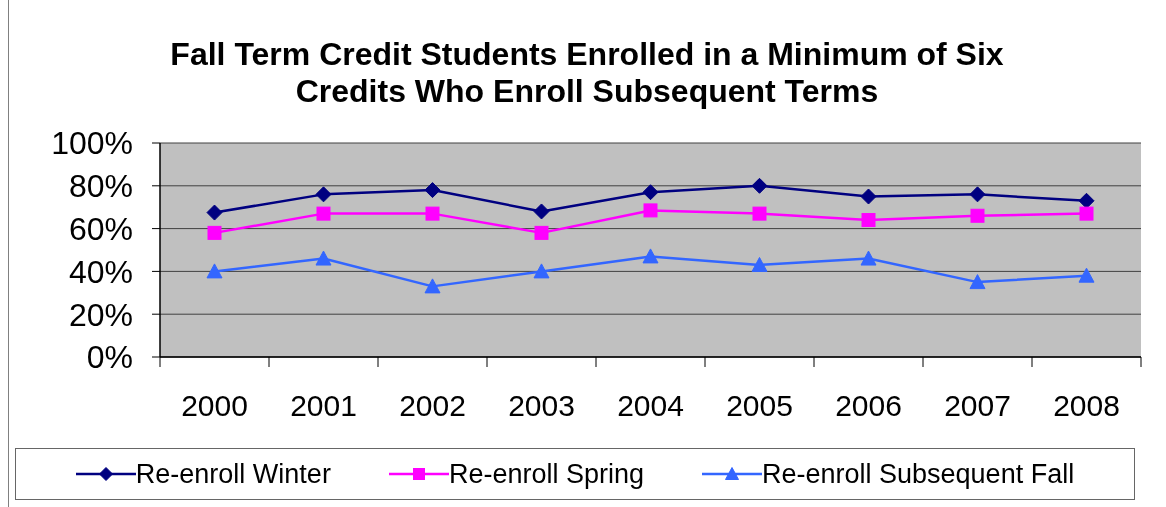 This screenshot has width=1166, height=507. Describe the element at coordinates (109, 357) in the screenshot. I see `y-tick-label: 0%` at that location.